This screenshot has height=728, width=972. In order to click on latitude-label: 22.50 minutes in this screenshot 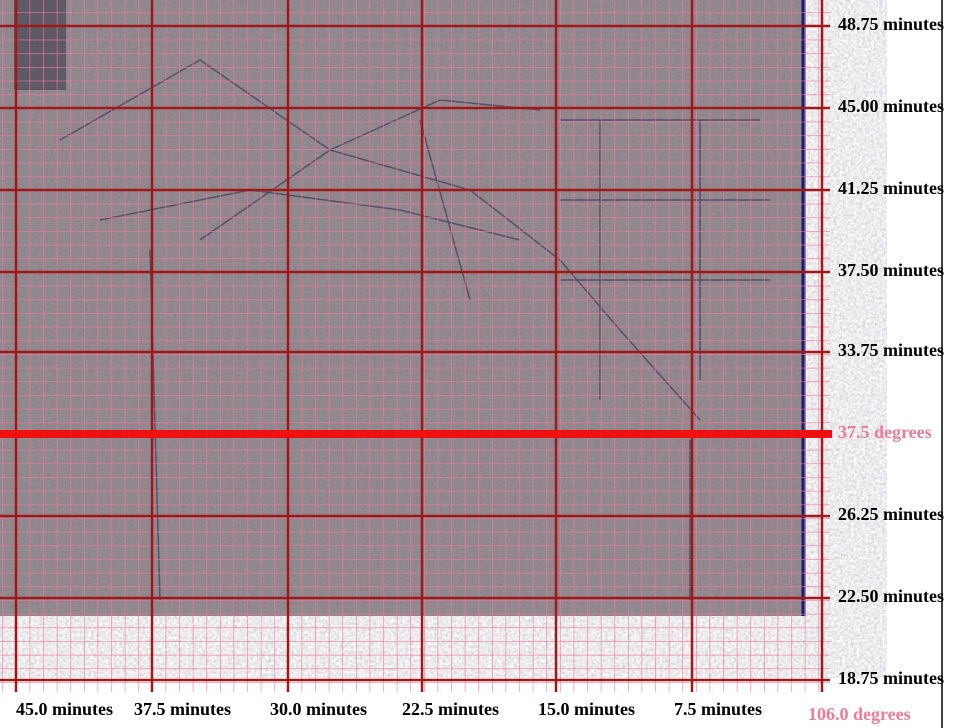, I will do `click(891, 596)`.